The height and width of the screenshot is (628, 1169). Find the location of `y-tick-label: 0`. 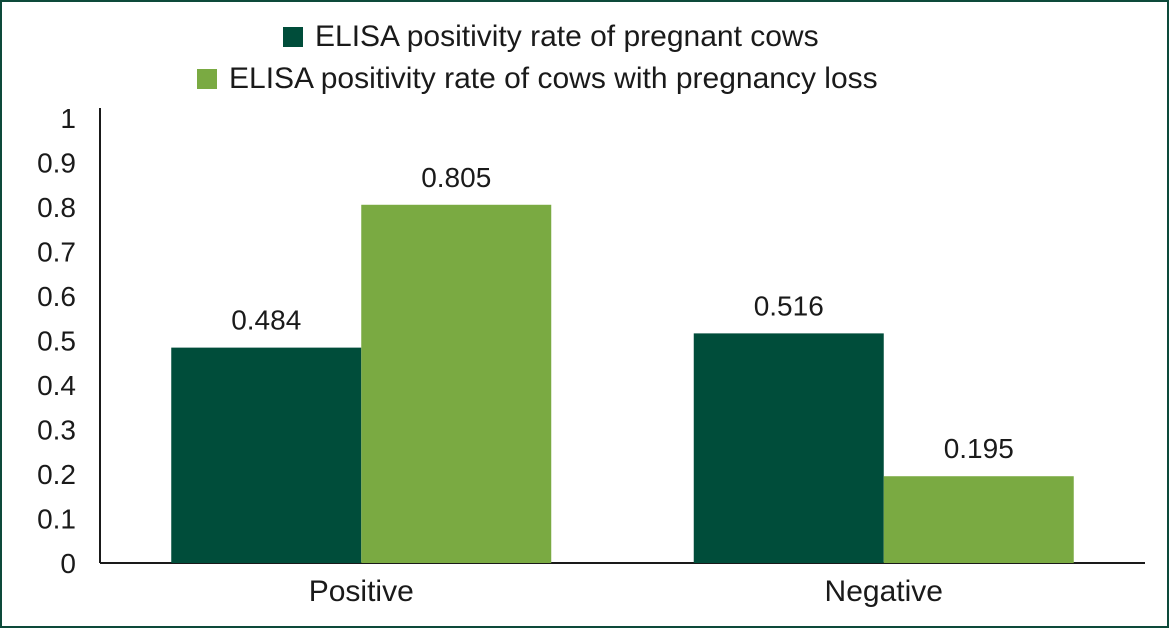

y-tick-label: 0 is located at coordinates (68, 563).